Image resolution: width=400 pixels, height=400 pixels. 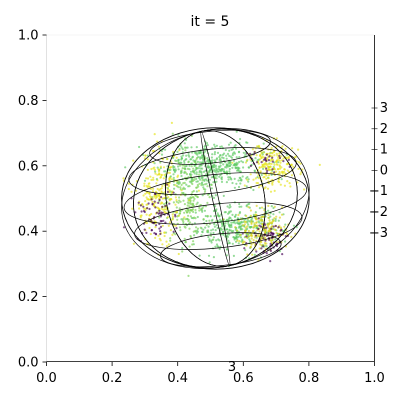 What do you see at coordinates (32, 200) in the screenshot?
I see `y-axis: 0.0 0.2 0.4 0.6 0.8 1.0` at bounding box center [32, 200].